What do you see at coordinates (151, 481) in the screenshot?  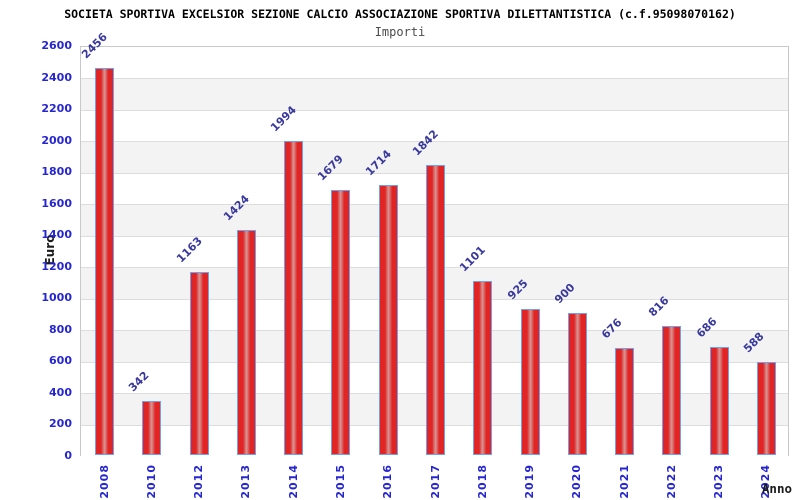 I see `x-tick-label-2010: 2010` at bounding box center [151, 481].